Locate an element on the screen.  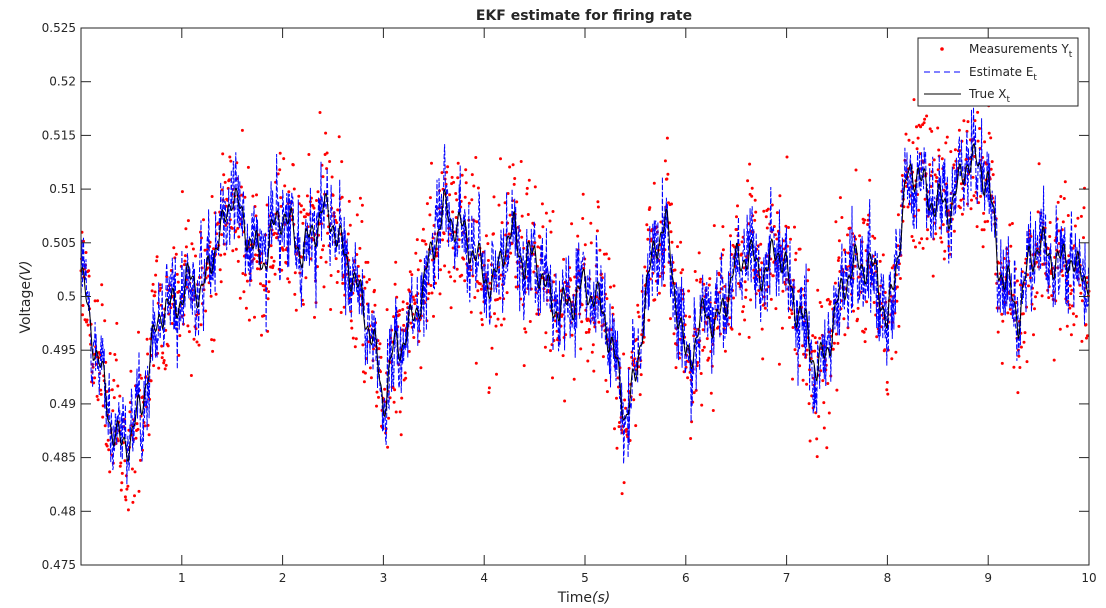
y-tick-label: 0.505 is located at coordinates (59, 243).